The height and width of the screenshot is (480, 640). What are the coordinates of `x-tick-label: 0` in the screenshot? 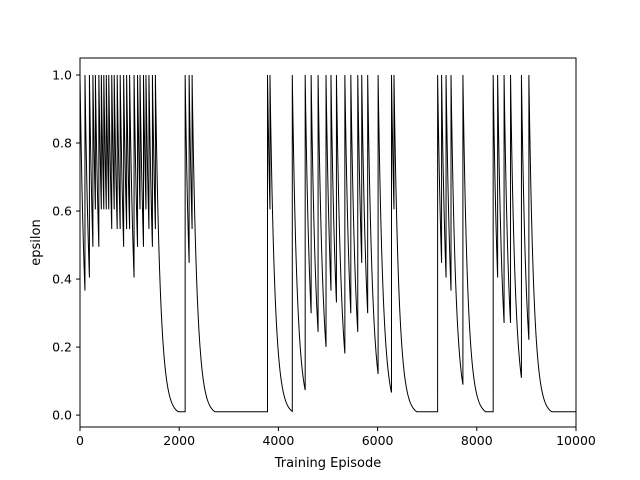 It's located at (80, 440).